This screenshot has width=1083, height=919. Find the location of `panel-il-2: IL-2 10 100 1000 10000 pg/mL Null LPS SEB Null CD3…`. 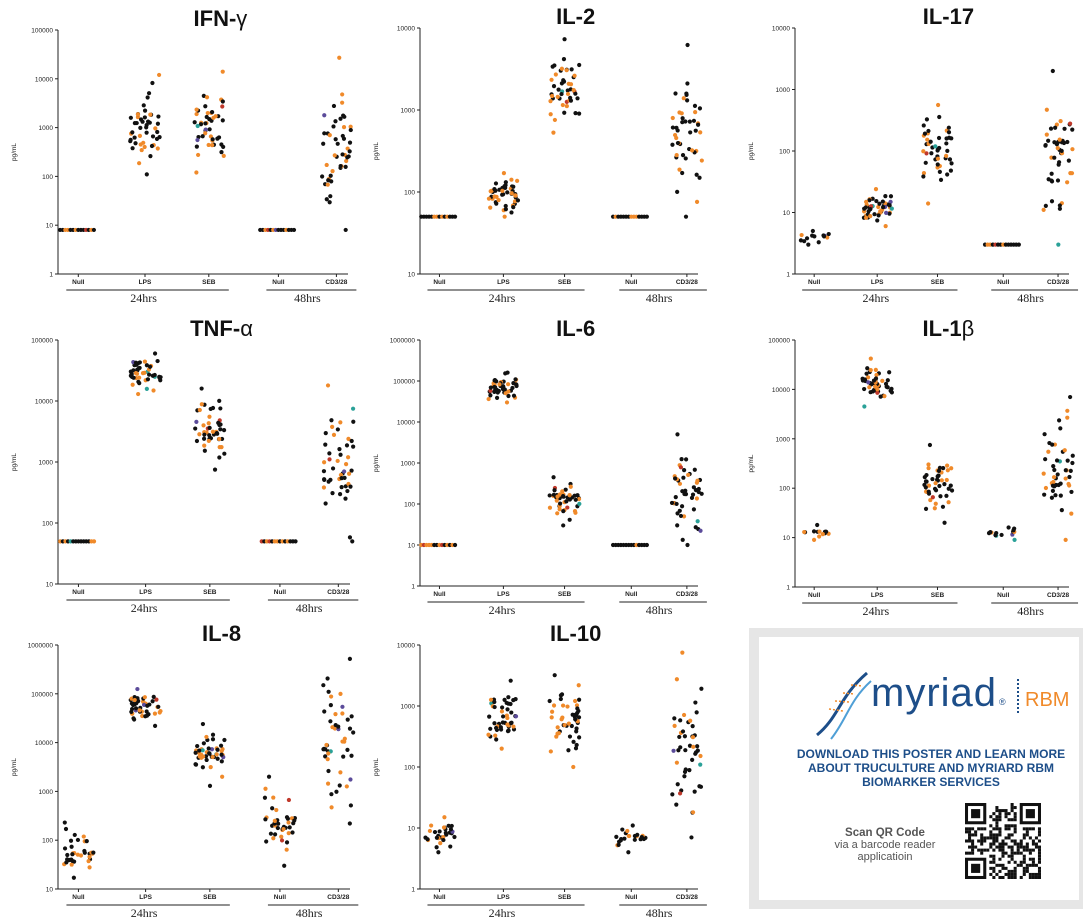

panel-il-2: IL-2 10 100 1000 10000 pg/mL Null LPS SEB Null CD3… is located at coordinates (540, 154).